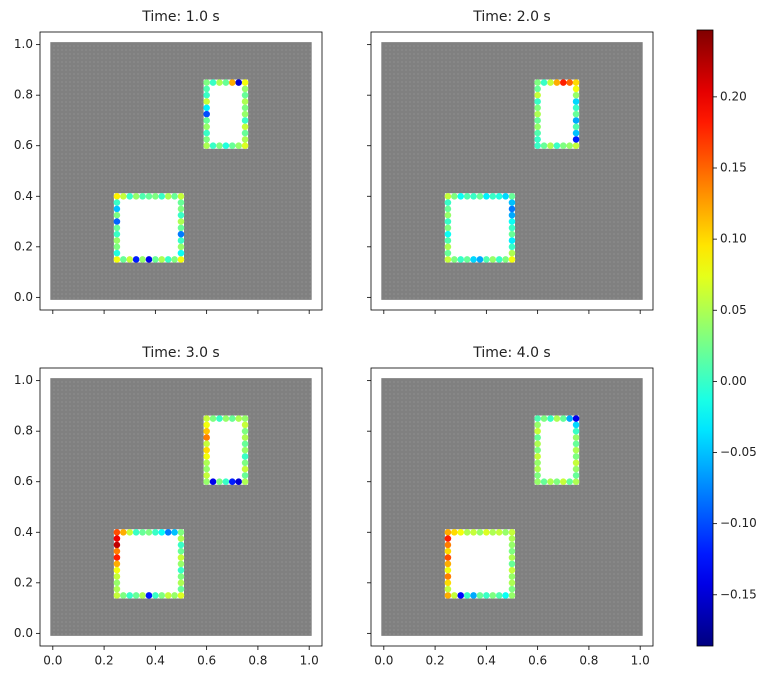  I want to click on colorbar: −0.15 −0.10 −0.05 0.00 0.05 0.10 0.15 0.20, so click(726, 338).